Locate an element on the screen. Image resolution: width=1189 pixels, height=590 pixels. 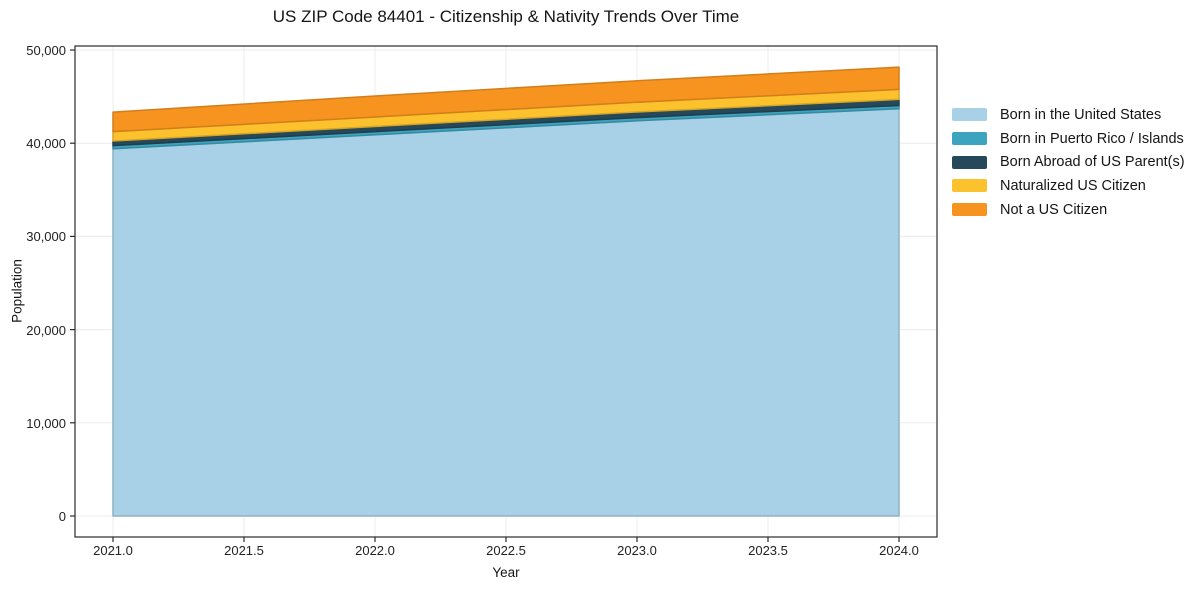
legend-label: Not a US Citizen is located at coordinates (1054, 209).